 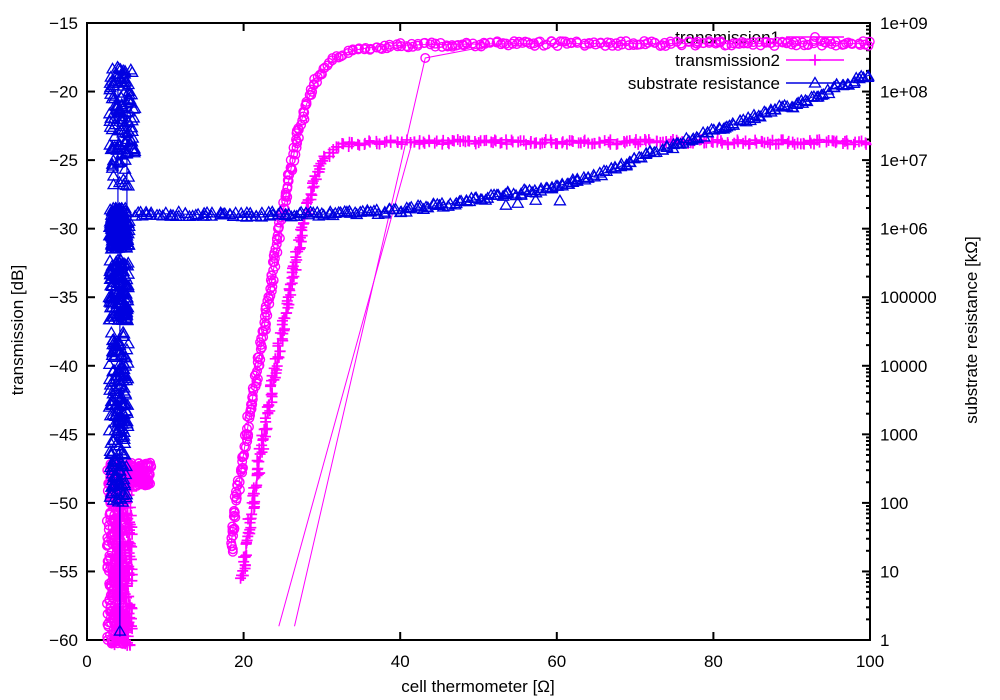 What do you see at coordinates (17, 330) in the screenshot?
I see `y-axis-left-title: transmission [dB]` at bounding box center [17, 330].